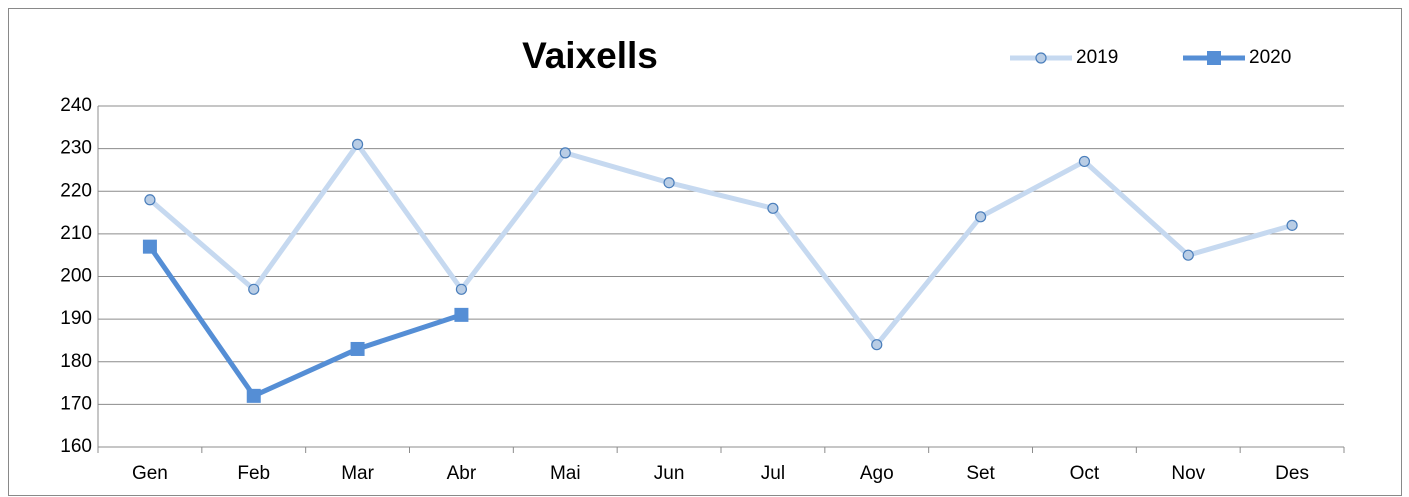 The width and height of the screenshot is (1409, 497). Describe the element at coordinates (669, 473) in the screenshot. I see `x-tick-label: Jun` at that location.